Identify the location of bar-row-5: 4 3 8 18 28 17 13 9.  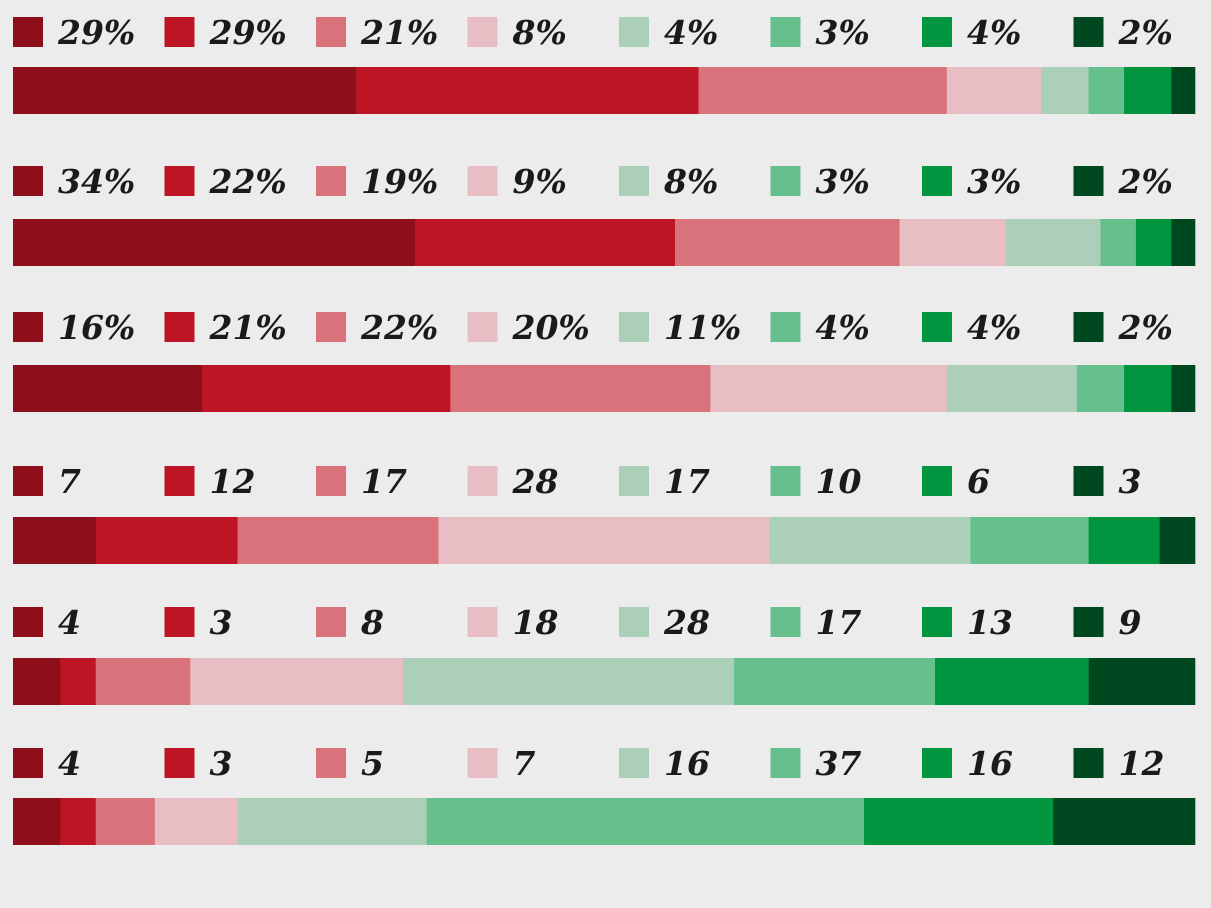
(604, 654).